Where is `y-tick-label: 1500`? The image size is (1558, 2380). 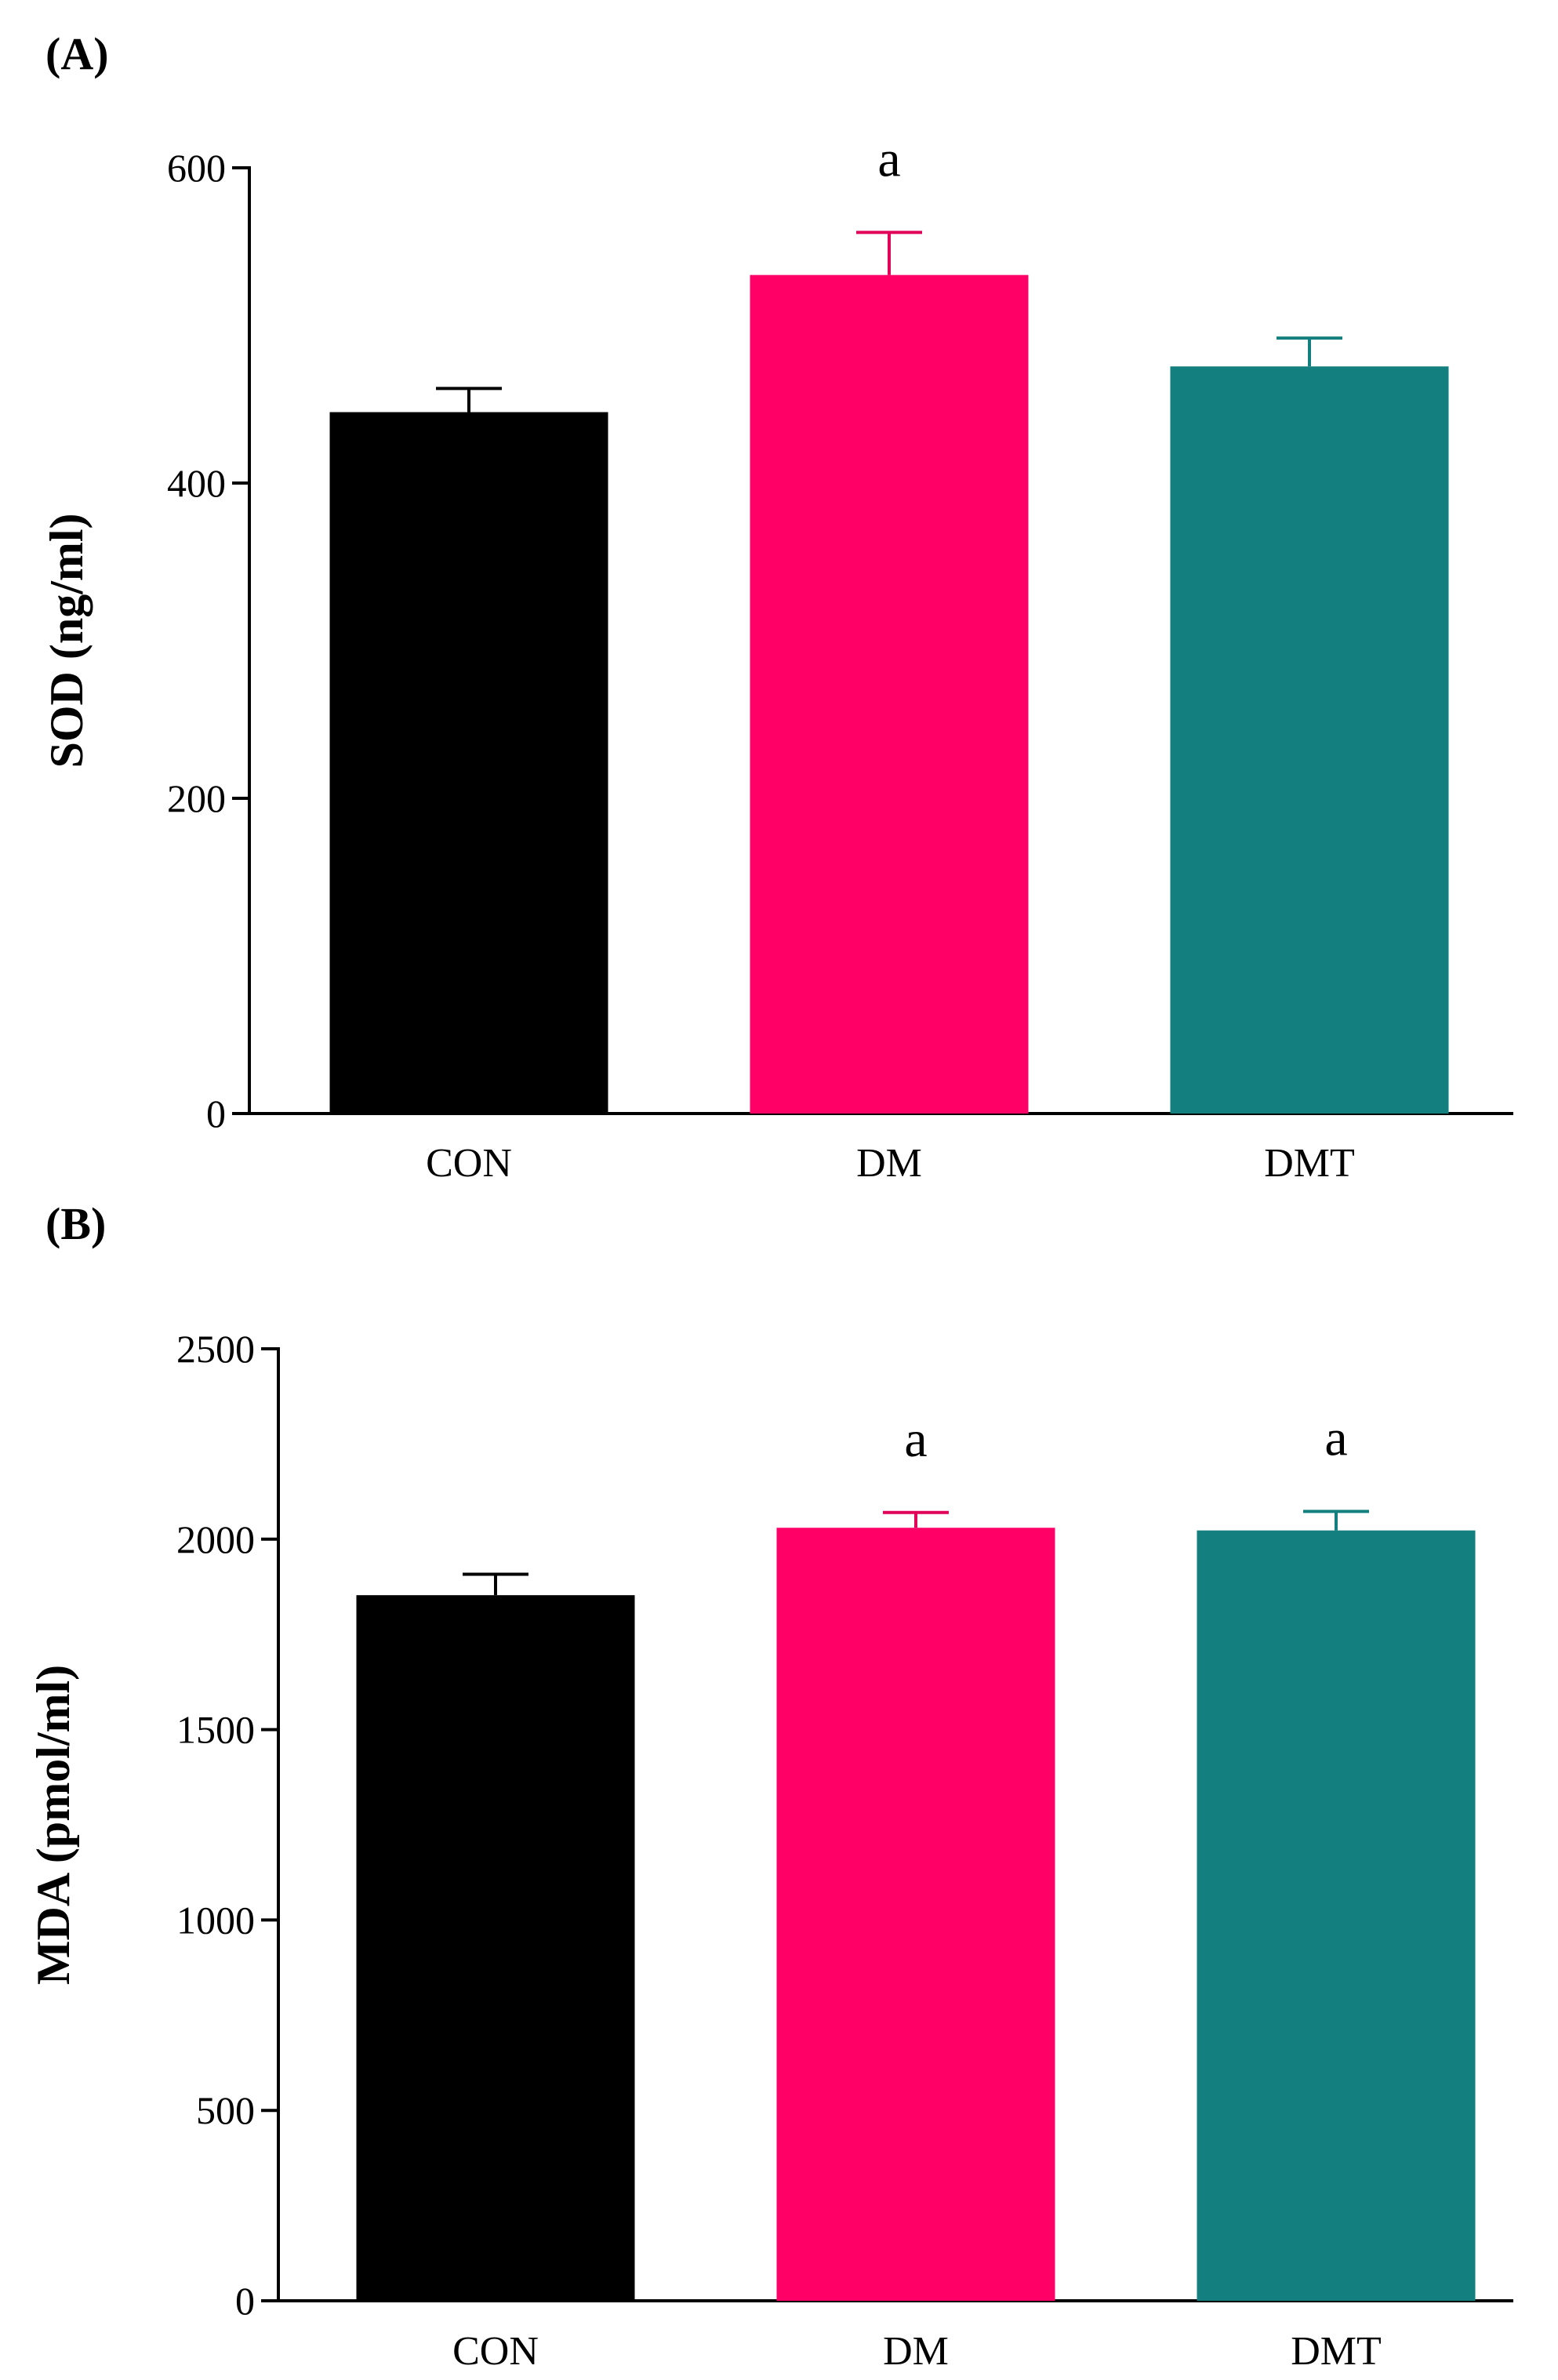
y-tick-label: 1500 is located at coordinates (215, 1730).